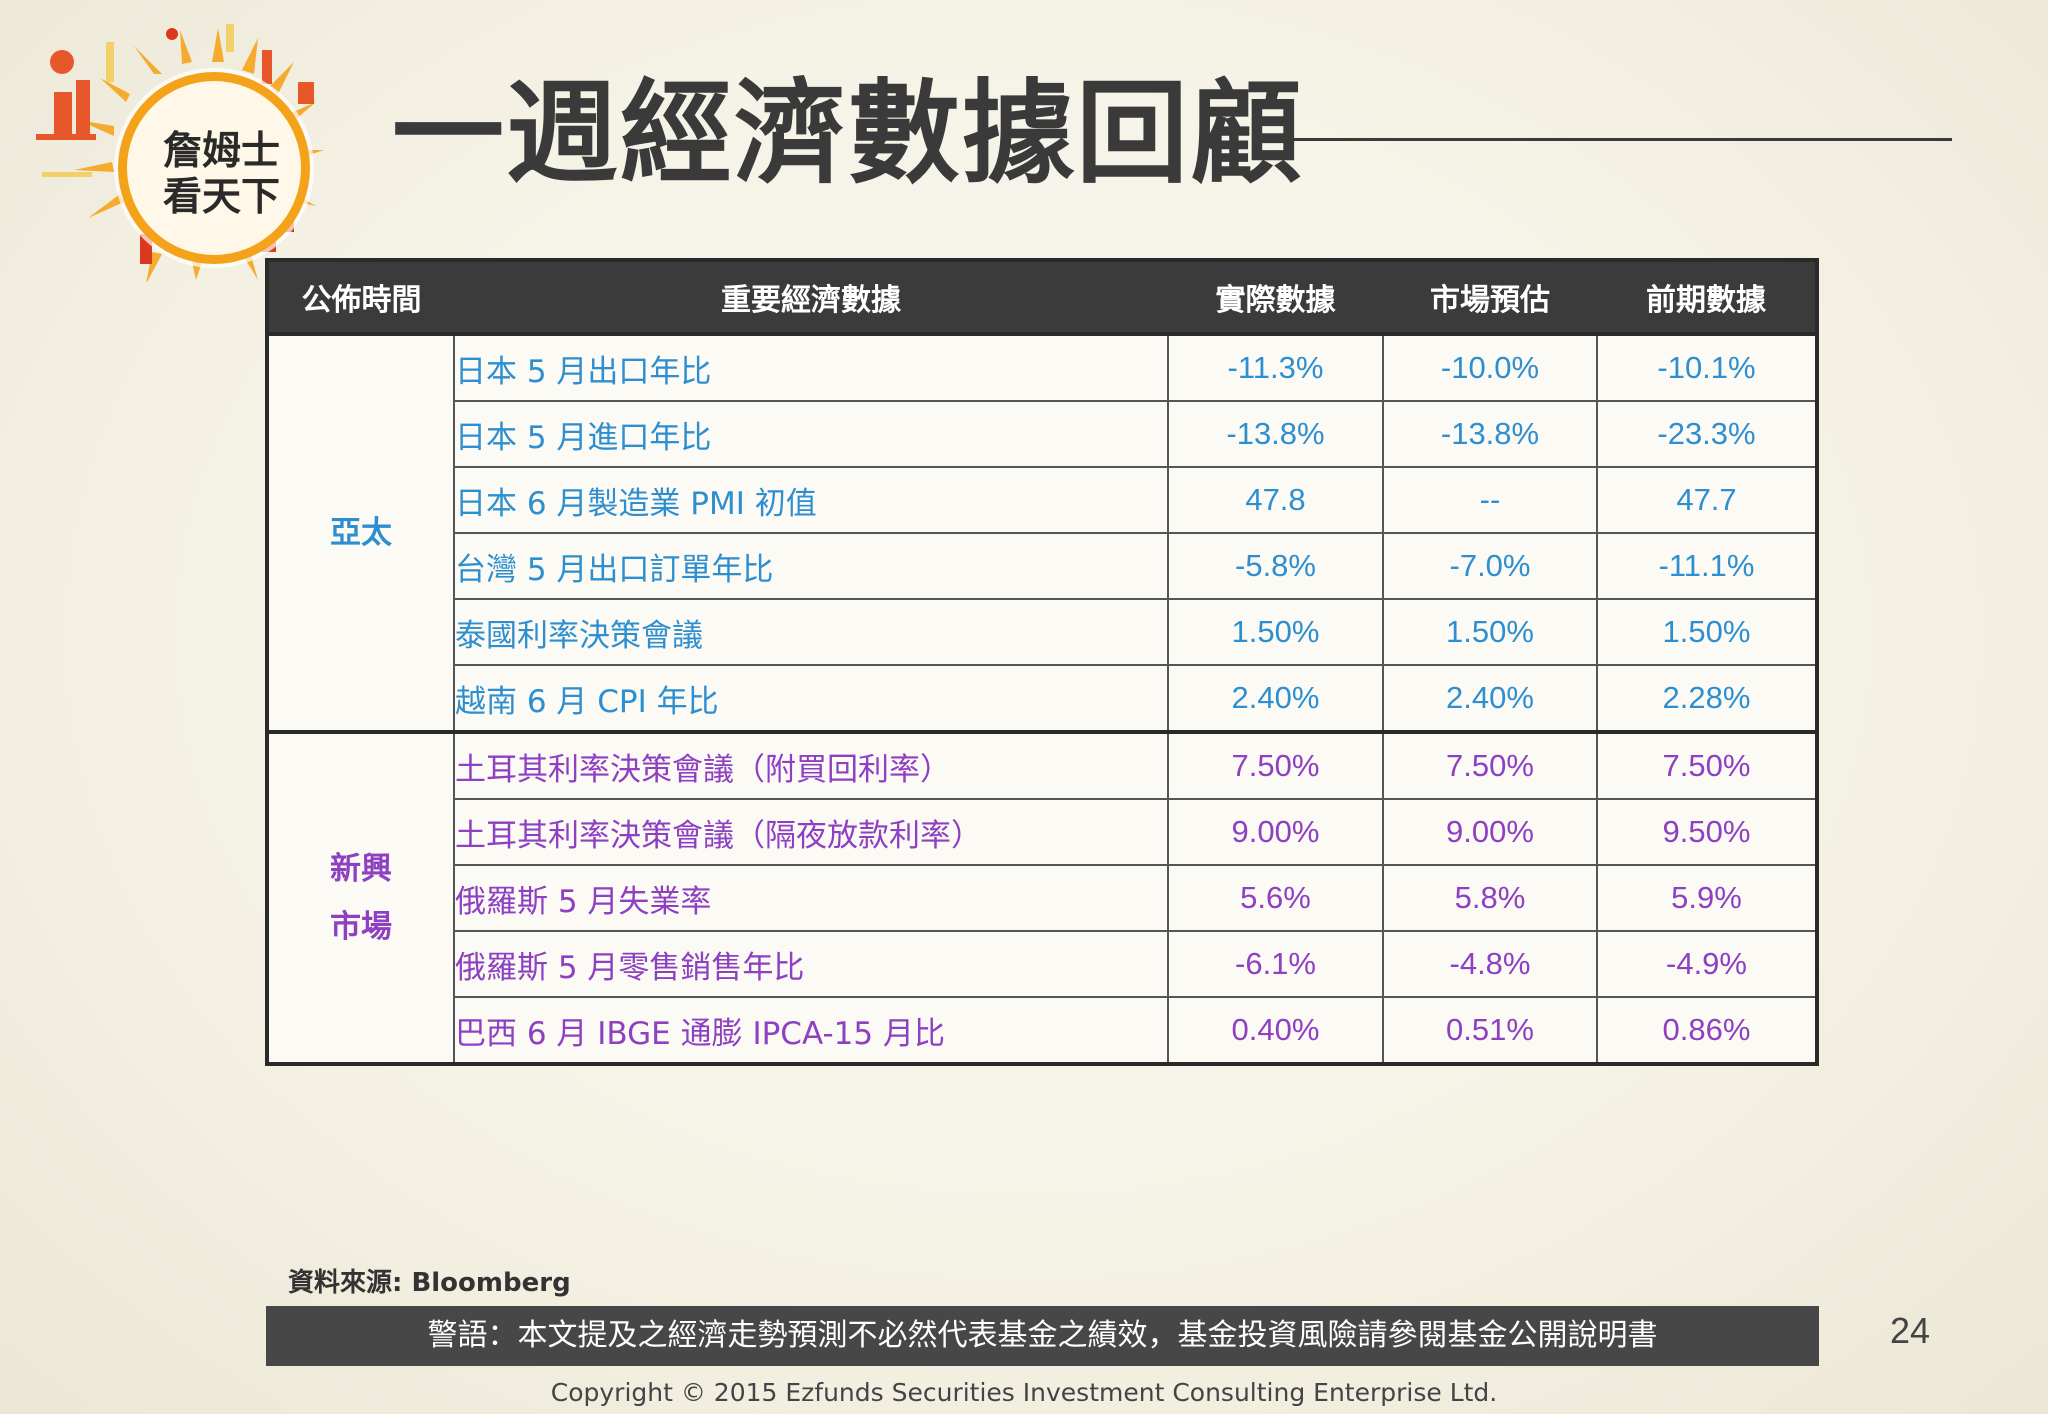 This screenshot has width=2048, height=1414. I want to click on logo-line-1: 詹姆士, so click(222, 151).